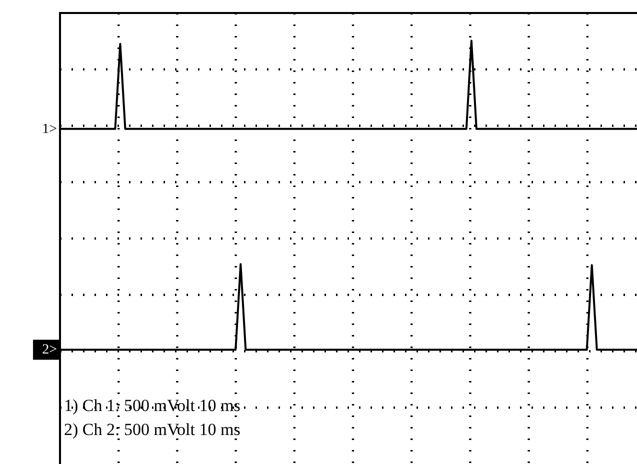  Describe the element at coordinates (50, 350) in the screenshot. I see `series-label: 2>` at that location.